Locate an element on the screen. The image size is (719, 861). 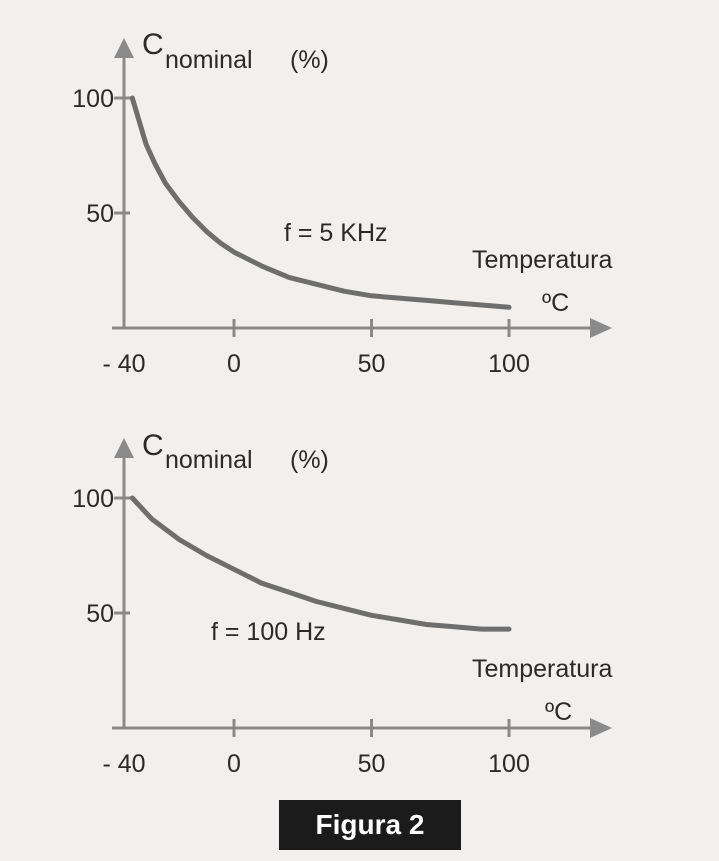
figure-caption-box: Figura 2 is located at coordinates (370, 825).